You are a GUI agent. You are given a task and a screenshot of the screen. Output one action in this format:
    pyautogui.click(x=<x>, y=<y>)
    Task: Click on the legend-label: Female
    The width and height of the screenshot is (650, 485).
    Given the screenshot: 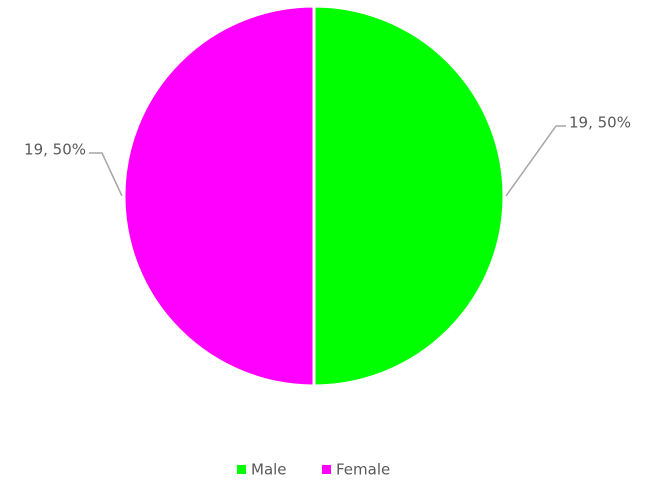 What is the action you would take?
    pyautogui.click(x=363, y=470)
    